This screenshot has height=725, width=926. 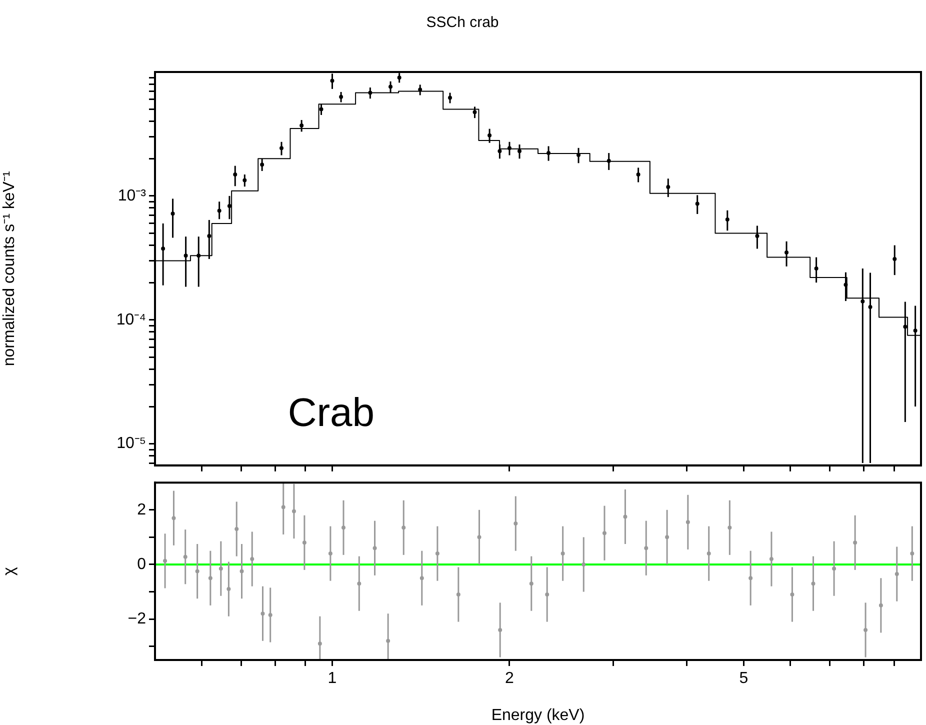 What do you see at coordinates (131, 319) in the screenshot?
I see `y-tick-label: 10⁻⁴` at bounding box center [131, 319].